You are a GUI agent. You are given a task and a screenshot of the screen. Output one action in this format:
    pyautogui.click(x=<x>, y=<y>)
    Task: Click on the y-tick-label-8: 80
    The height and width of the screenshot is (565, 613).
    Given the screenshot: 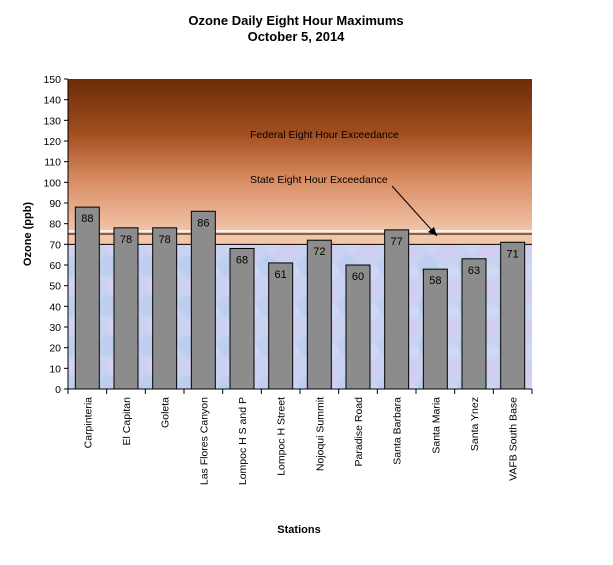 What is the action you would take?
    pyautogui.click(x=55, y=225)
    